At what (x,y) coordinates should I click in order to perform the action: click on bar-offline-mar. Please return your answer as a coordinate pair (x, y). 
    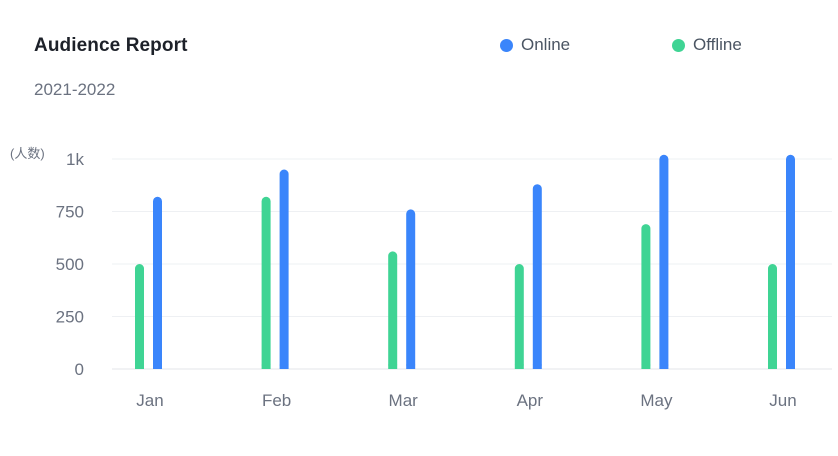
    Looking at the image, I should click on (393, 310).